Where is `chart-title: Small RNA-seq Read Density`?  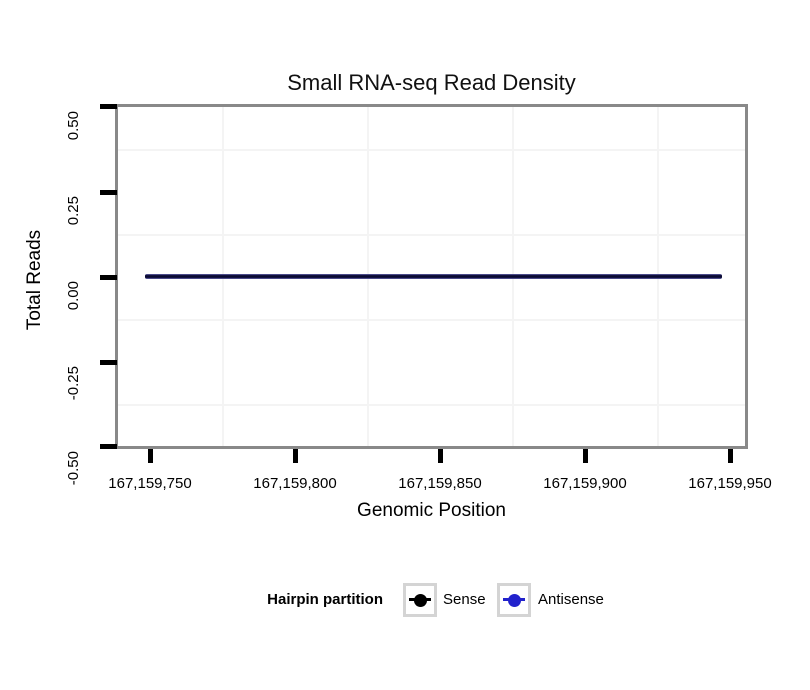
chart-title: Small RNA-seq Read Density is located at coordinates (431, 82).